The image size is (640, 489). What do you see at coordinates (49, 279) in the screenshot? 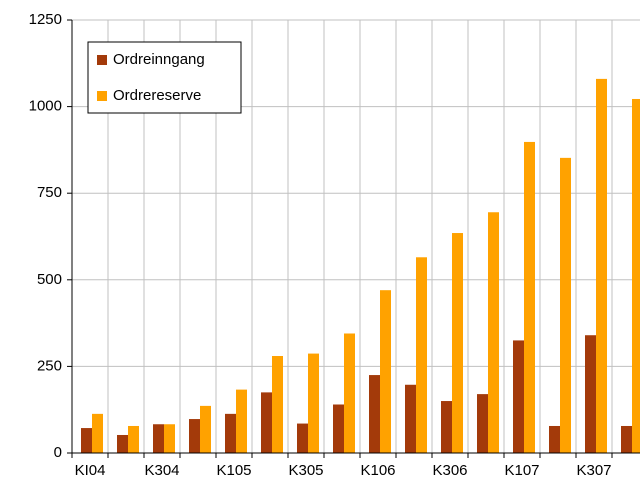
I see `y-tick-label: 500` at bounding box center [49, 279].